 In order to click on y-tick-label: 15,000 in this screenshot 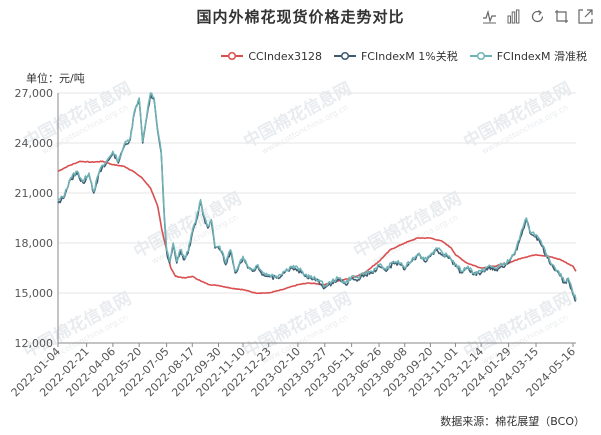, I will do `click(34, 293)`.